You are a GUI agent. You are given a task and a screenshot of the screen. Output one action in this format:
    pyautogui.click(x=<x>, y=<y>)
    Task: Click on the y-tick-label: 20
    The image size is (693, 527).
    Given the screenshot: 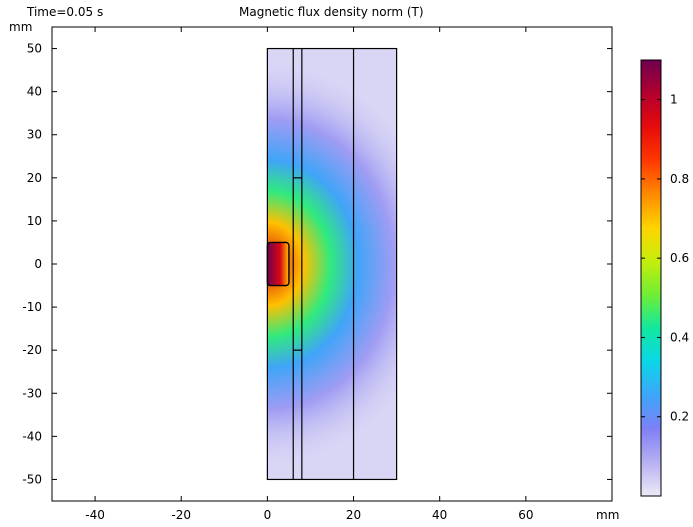 What is the action you would take?
    pyautogui.click(x=34, y=178)
    